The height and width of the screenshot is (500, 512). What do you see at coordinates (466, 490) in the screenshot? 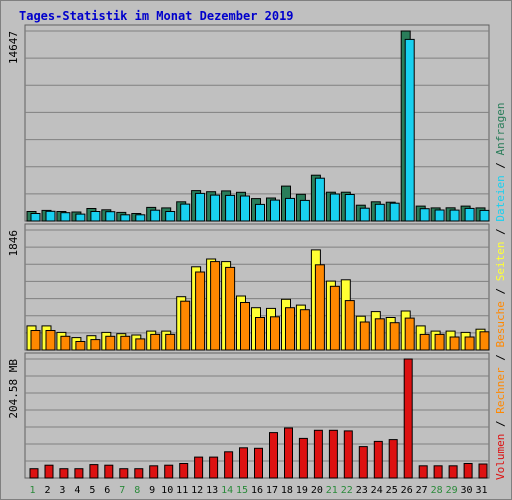
I see `x-tick-label: 30` at bounding box center [466, 490].